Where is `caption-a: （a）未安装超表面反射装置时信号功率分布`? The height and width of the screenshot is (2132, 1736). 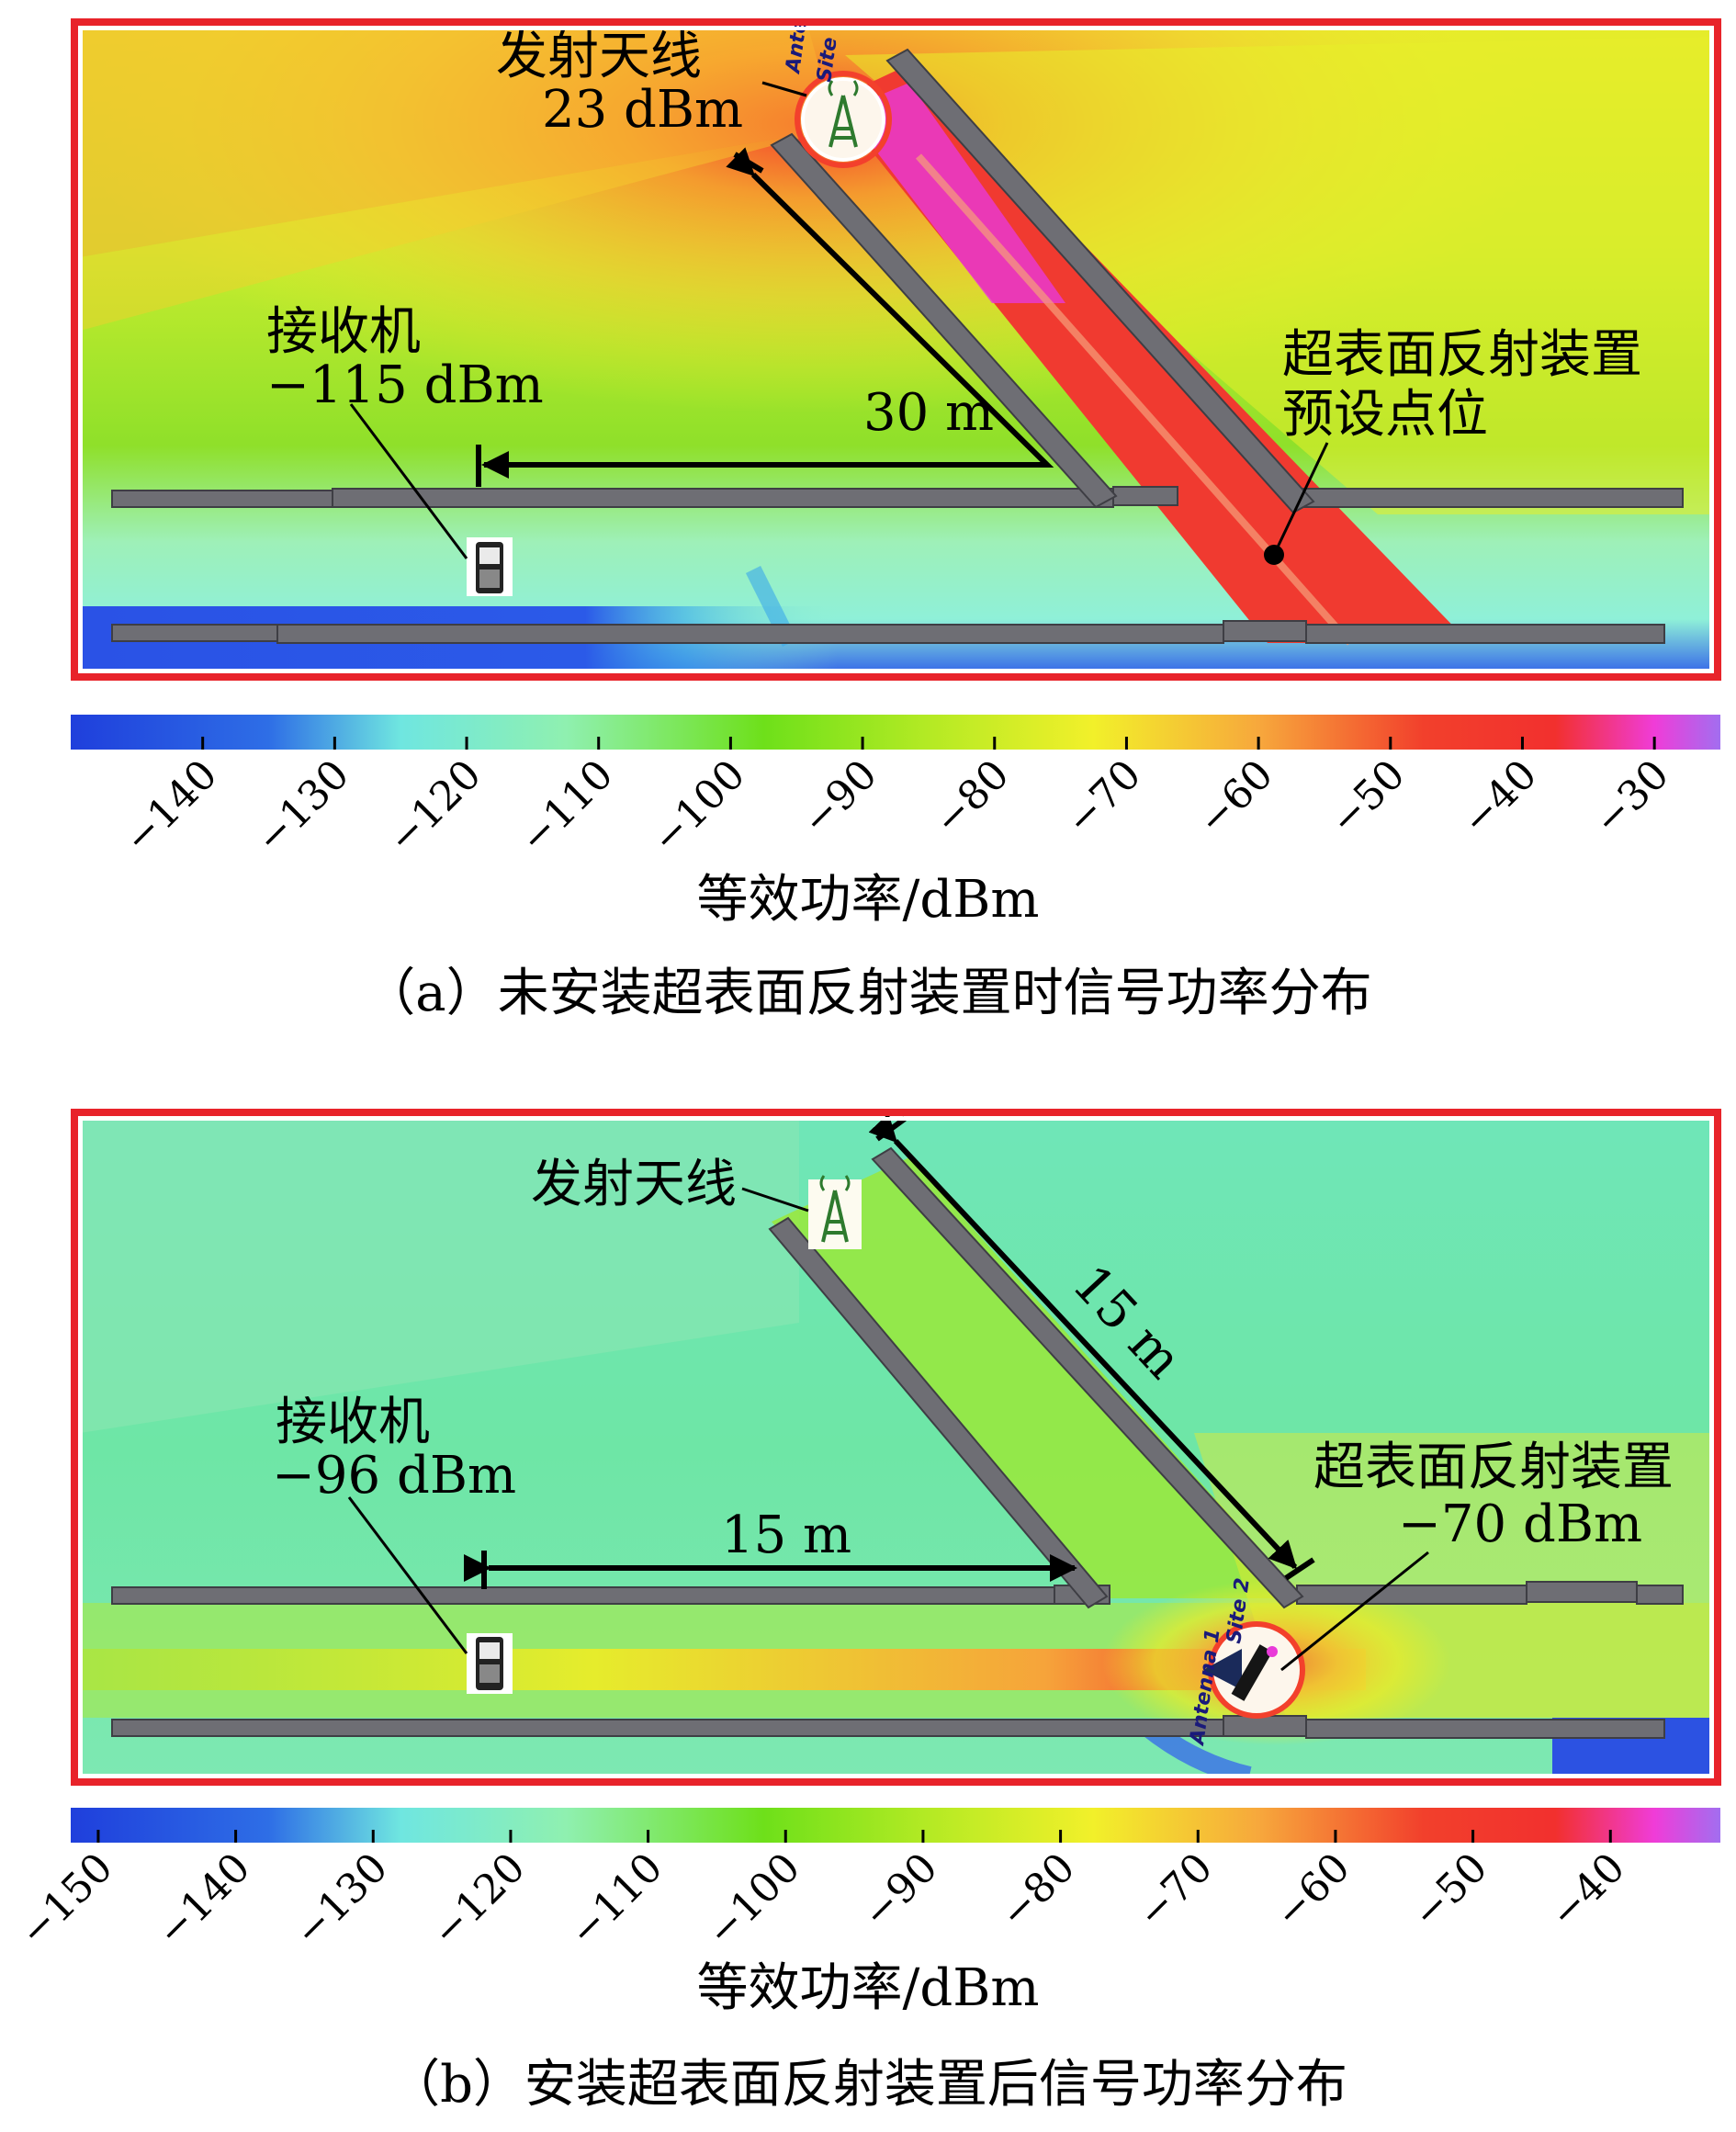 caption-a: （a）未安装超表面反射装置时信号功率分布 is located at coordinates (867, 993).